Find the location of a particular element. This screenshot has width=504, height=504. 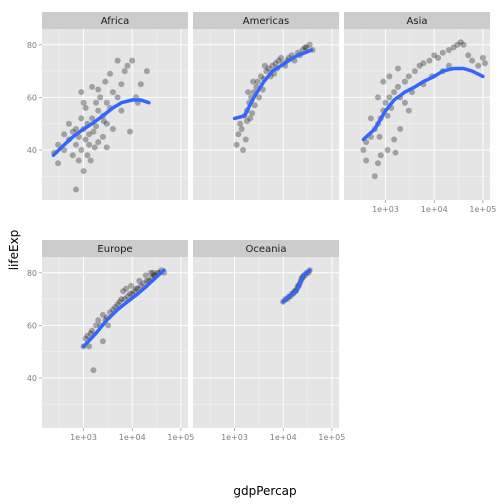

facet-africa: Africa 40 60 80 is located at coordinates (107, 106).